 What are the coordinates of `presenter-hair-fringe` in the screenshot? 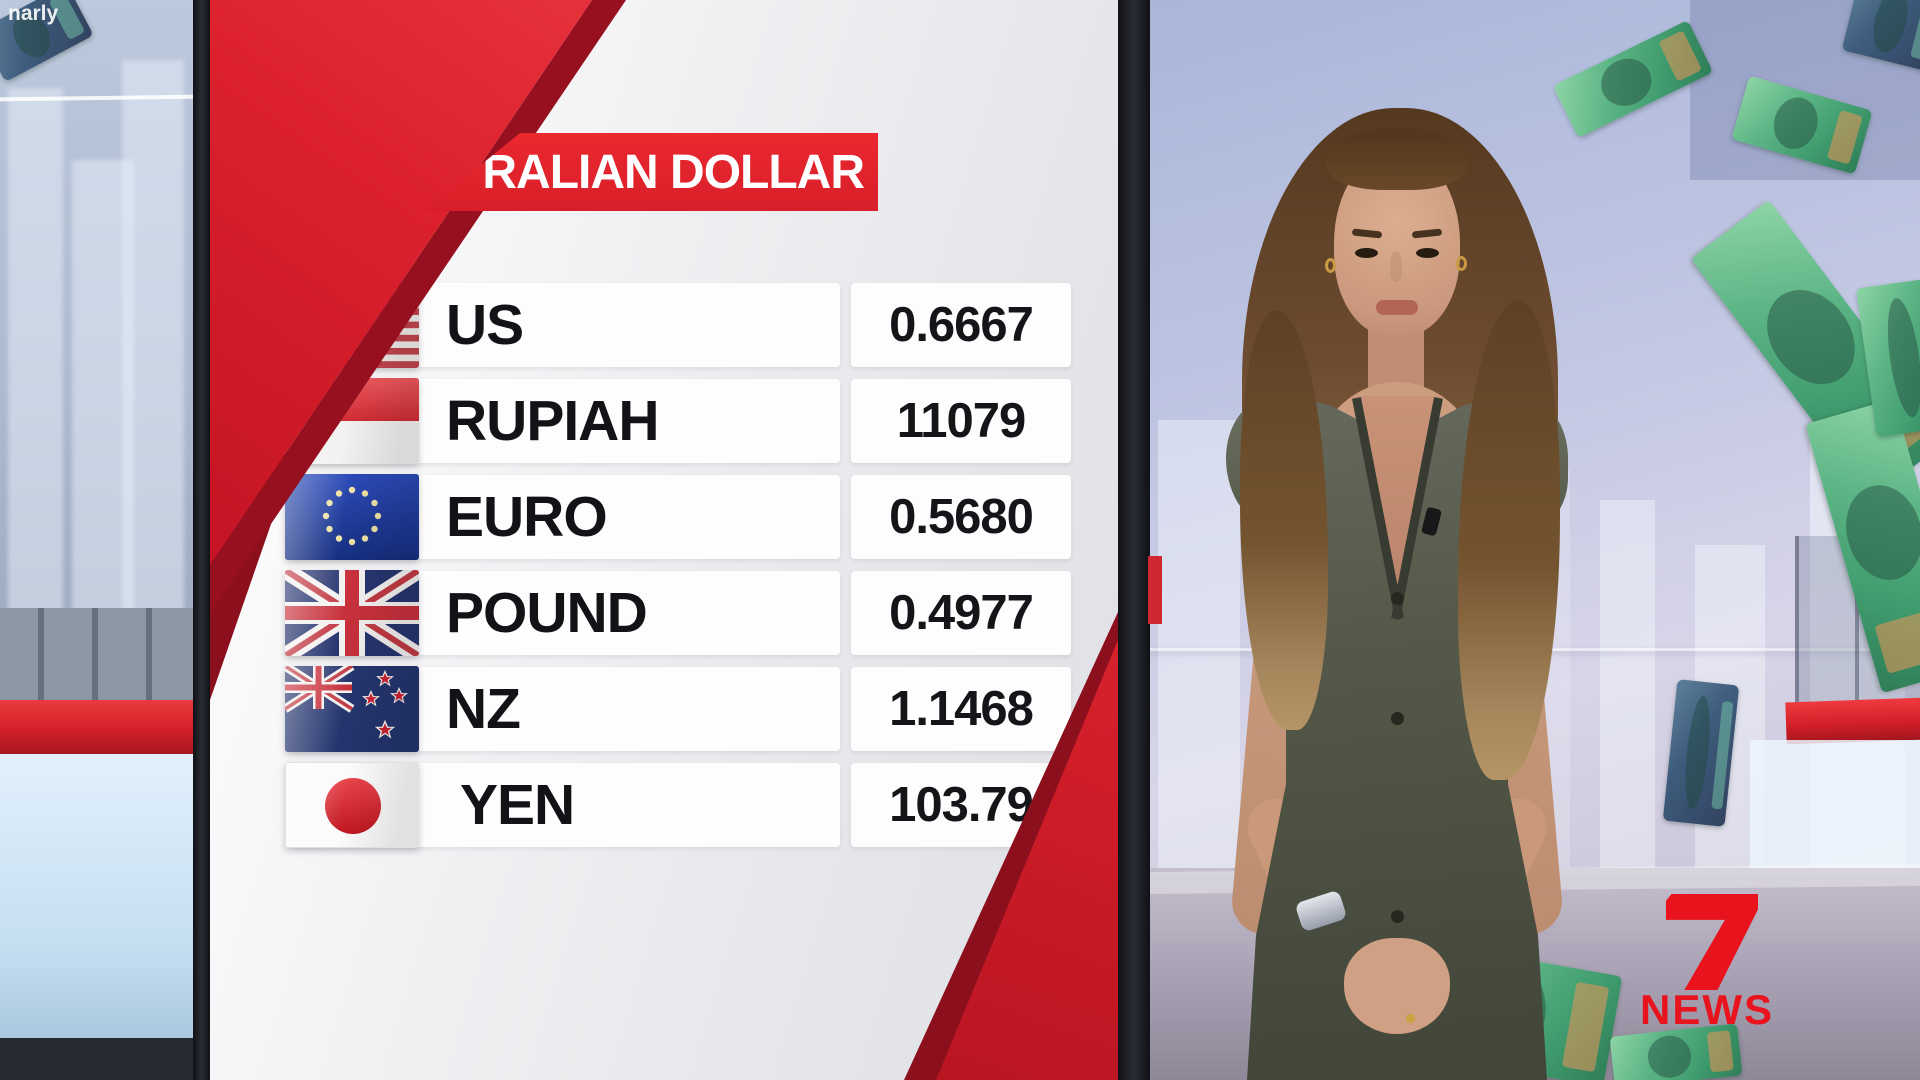 It's located at (1397, 159).